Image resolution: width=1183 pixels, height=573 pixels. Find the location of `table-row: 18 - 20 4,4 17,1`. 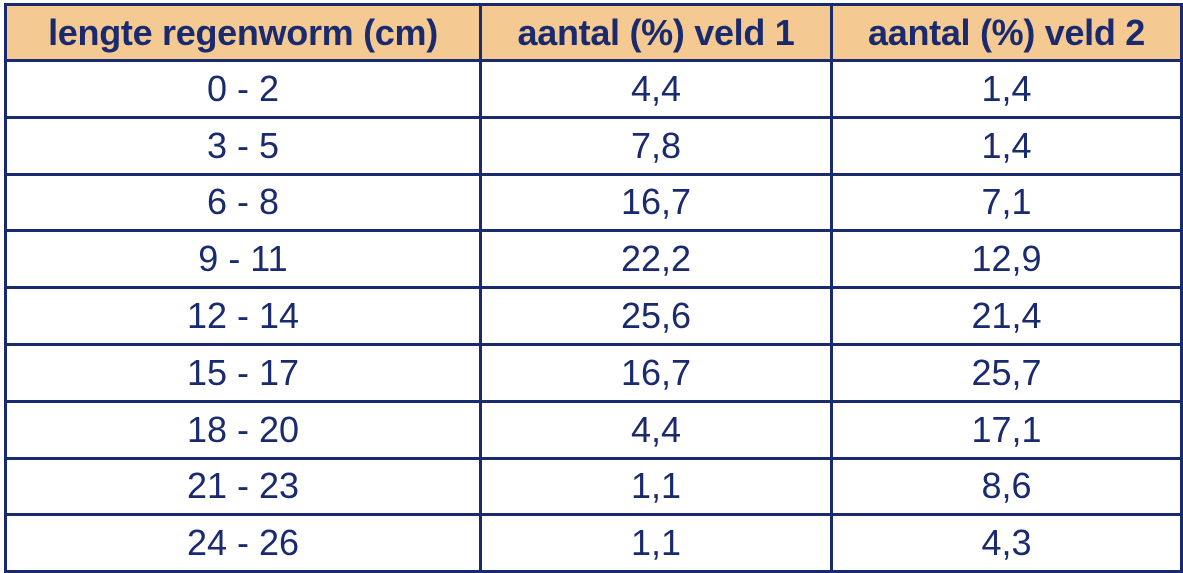

table-row: 18 - 20 4,4 17,1 is located at coordinates (593, 429).